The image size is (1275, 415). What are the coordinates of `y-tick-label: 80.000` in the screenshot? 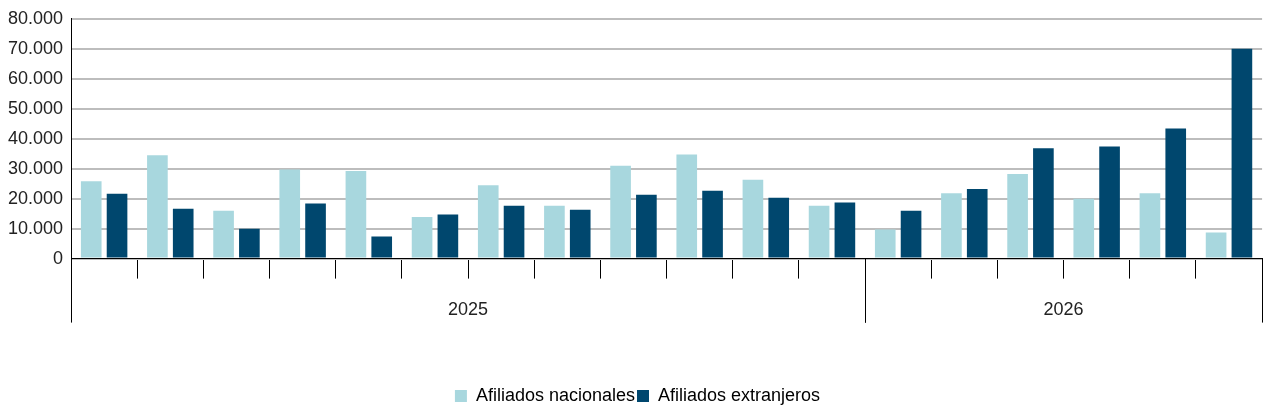 It's located at (35, 17).